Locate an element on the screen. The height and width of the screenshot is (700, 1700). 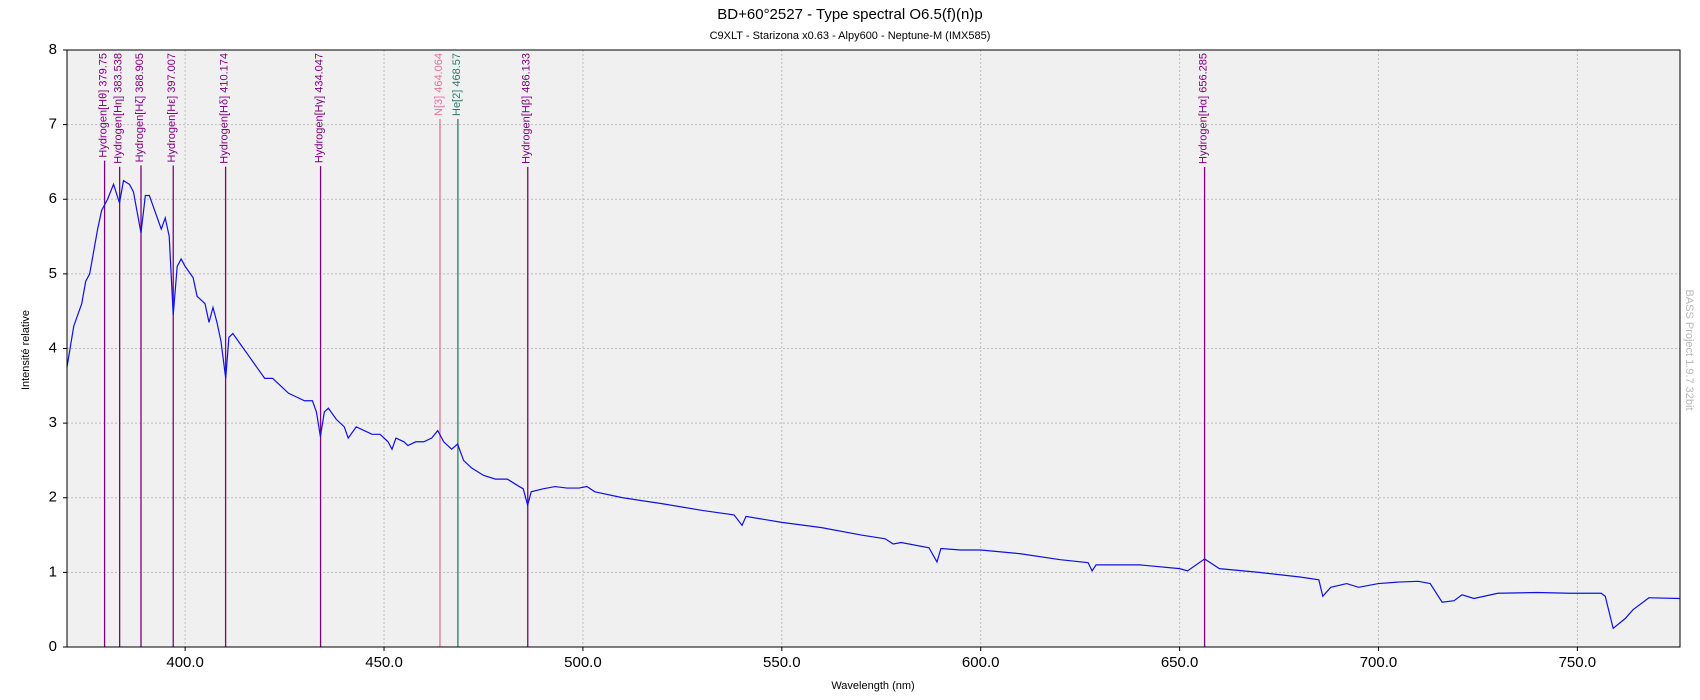
y-axis-label: Intensité relative is located at coordinates (26, 350).